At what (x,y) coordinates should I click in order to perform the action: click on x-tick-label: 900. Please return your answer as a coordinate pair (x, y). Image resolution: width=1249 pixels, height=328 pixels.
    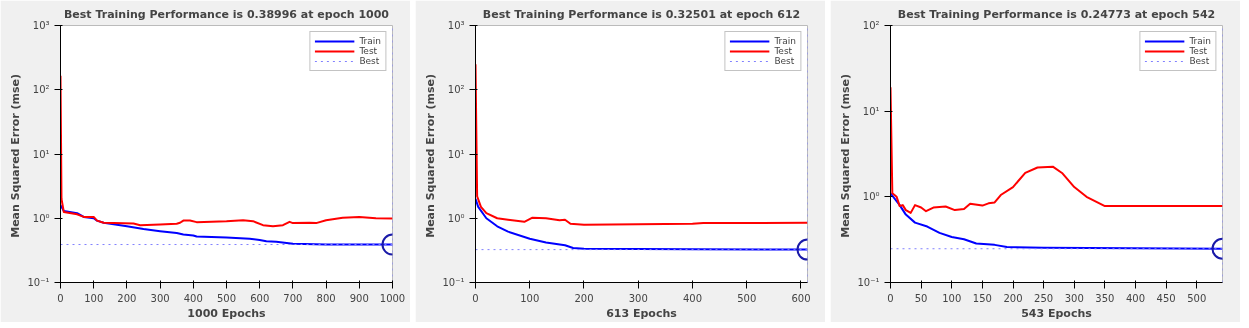
    Looking at the image, I should click on (359, 298).